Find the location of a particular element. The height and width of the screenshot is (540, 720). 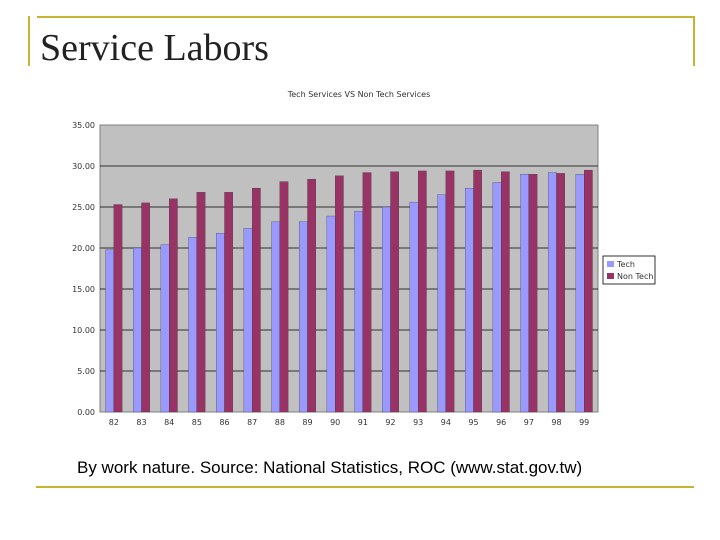

x-tick-label: 95 is located at coordinates (473, 422).